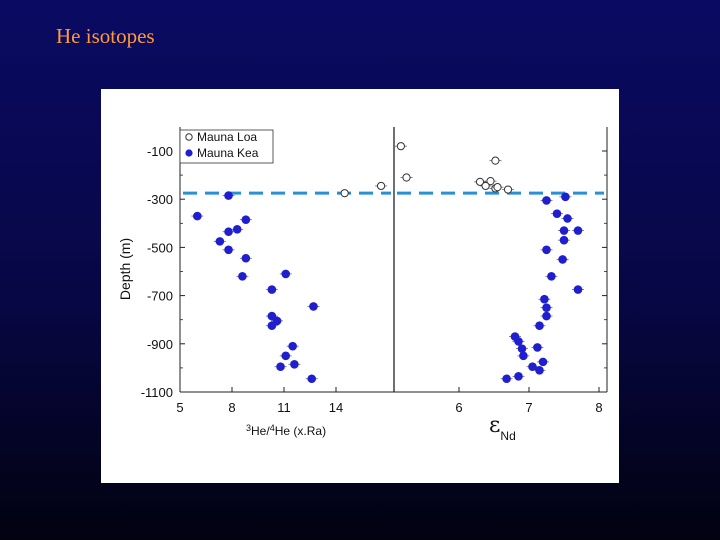 This screenshot has height=540, width=720. I want to click on y-tick-label: -900, so click(160, 344).